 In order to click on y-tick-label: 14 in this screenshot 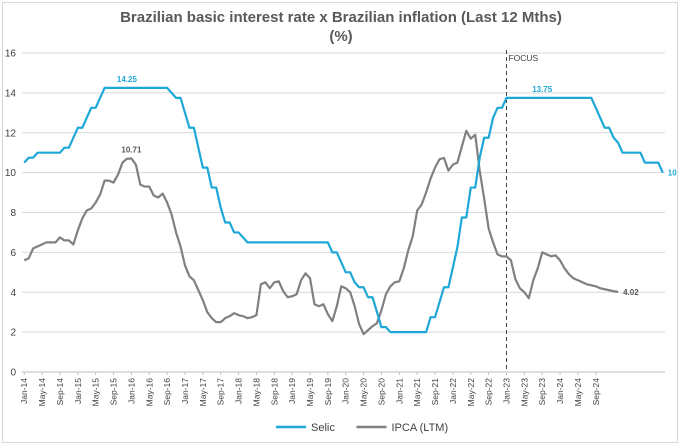, I will do `click(11, 93)`.